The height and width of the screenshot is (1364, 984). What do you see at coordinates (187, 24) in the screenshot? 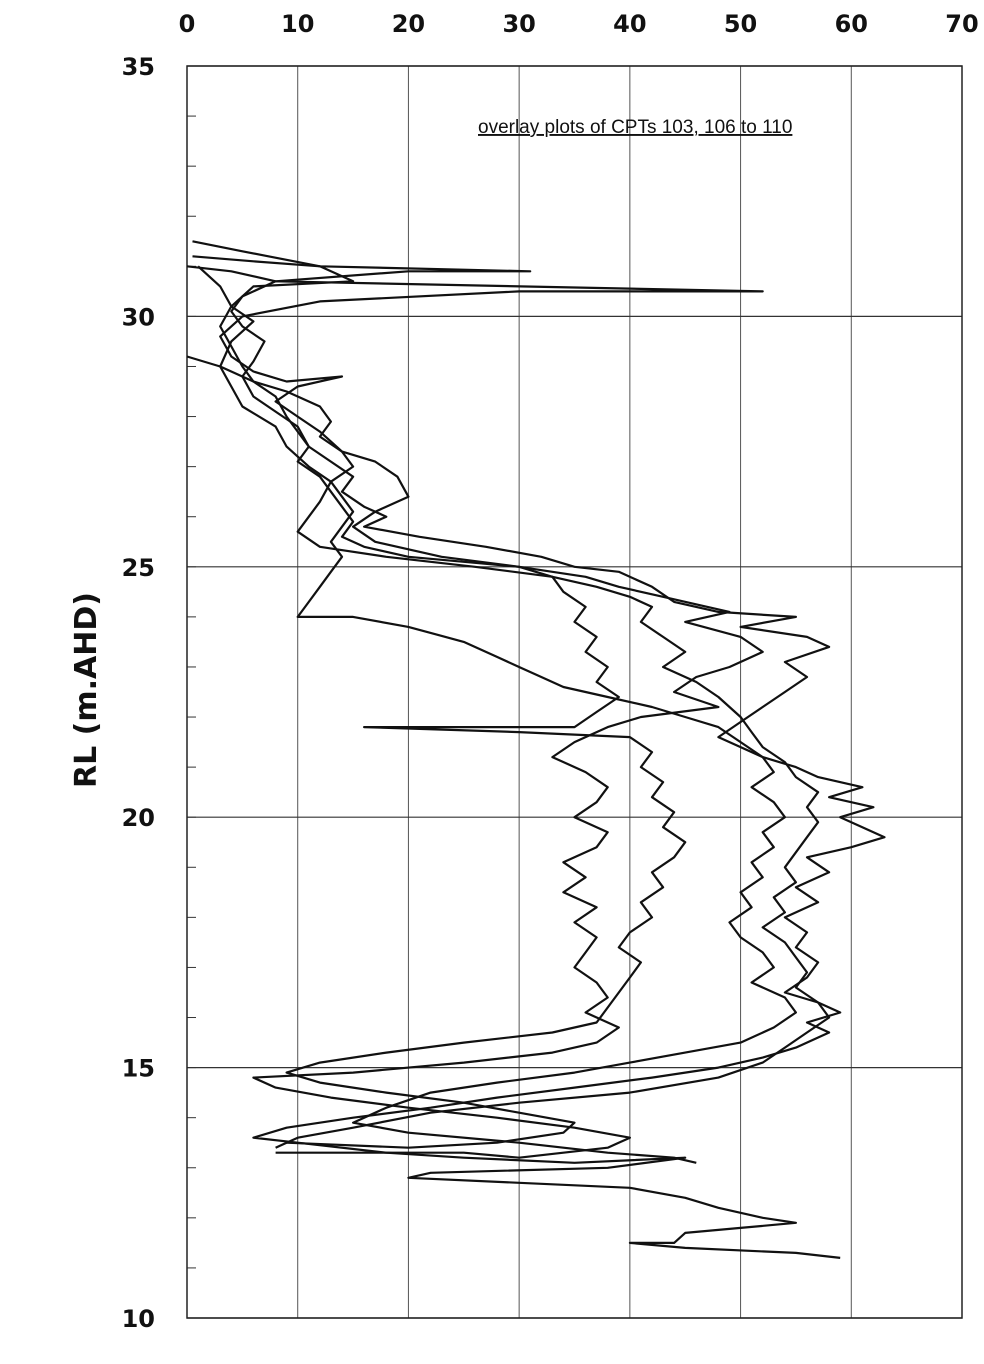
I see `x-tick-label: 0` at bounding box center [187, 24].